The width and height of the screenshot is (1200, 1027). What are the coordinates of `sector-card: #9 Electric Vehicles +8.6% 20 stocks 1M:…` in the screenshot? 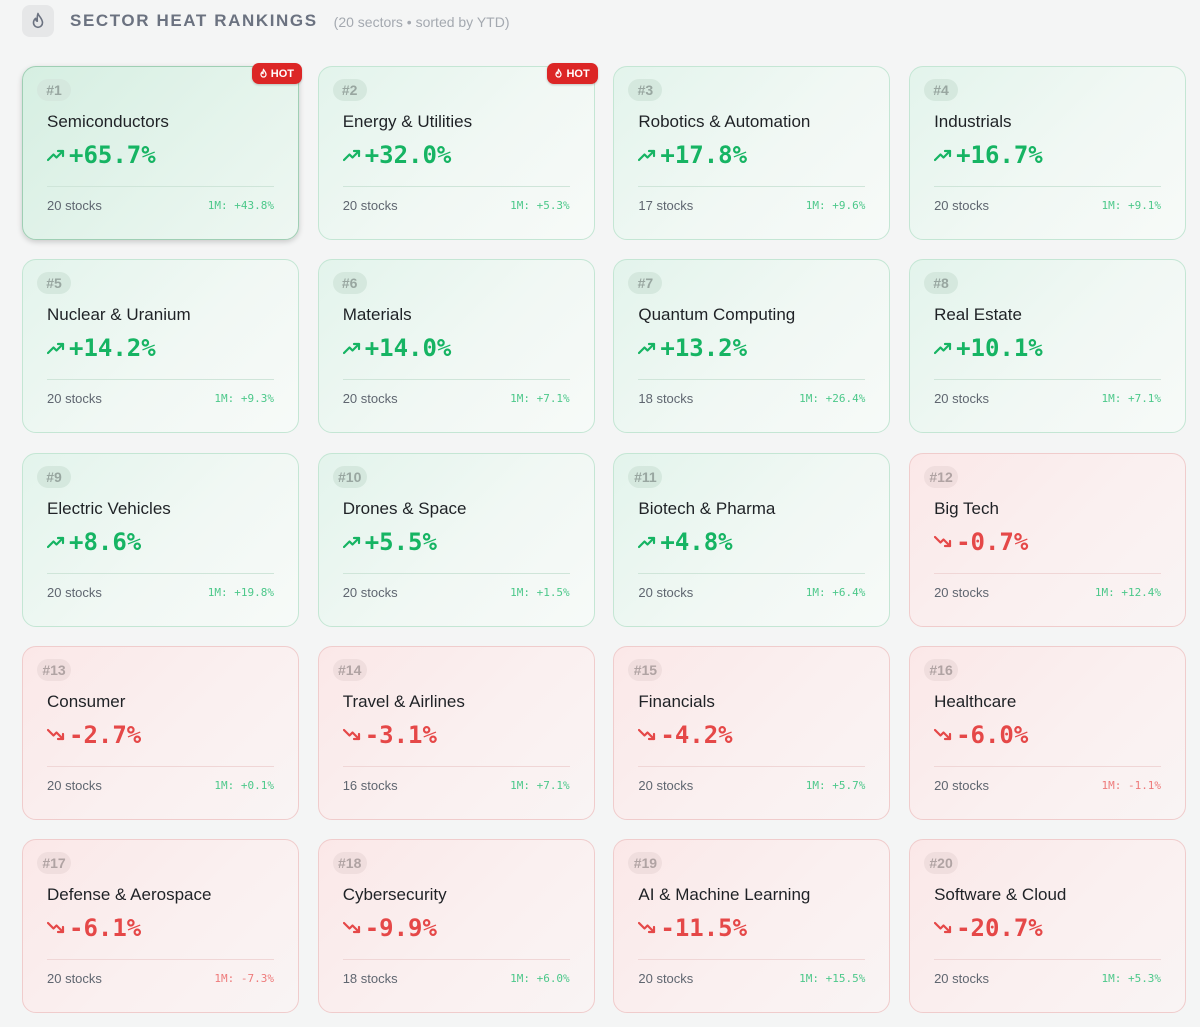 It's located at (160, 539).